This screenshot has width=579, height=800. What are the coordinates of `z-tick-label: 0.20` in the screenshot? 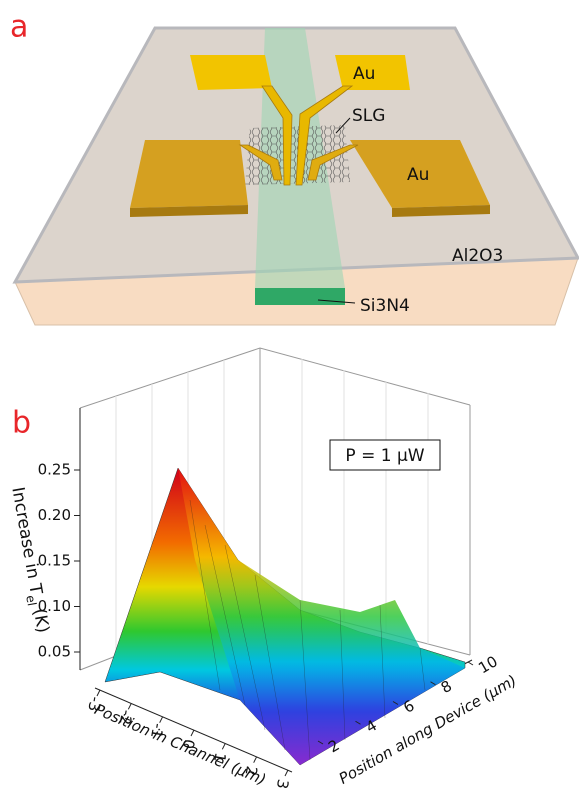 It's located at (54, 515).